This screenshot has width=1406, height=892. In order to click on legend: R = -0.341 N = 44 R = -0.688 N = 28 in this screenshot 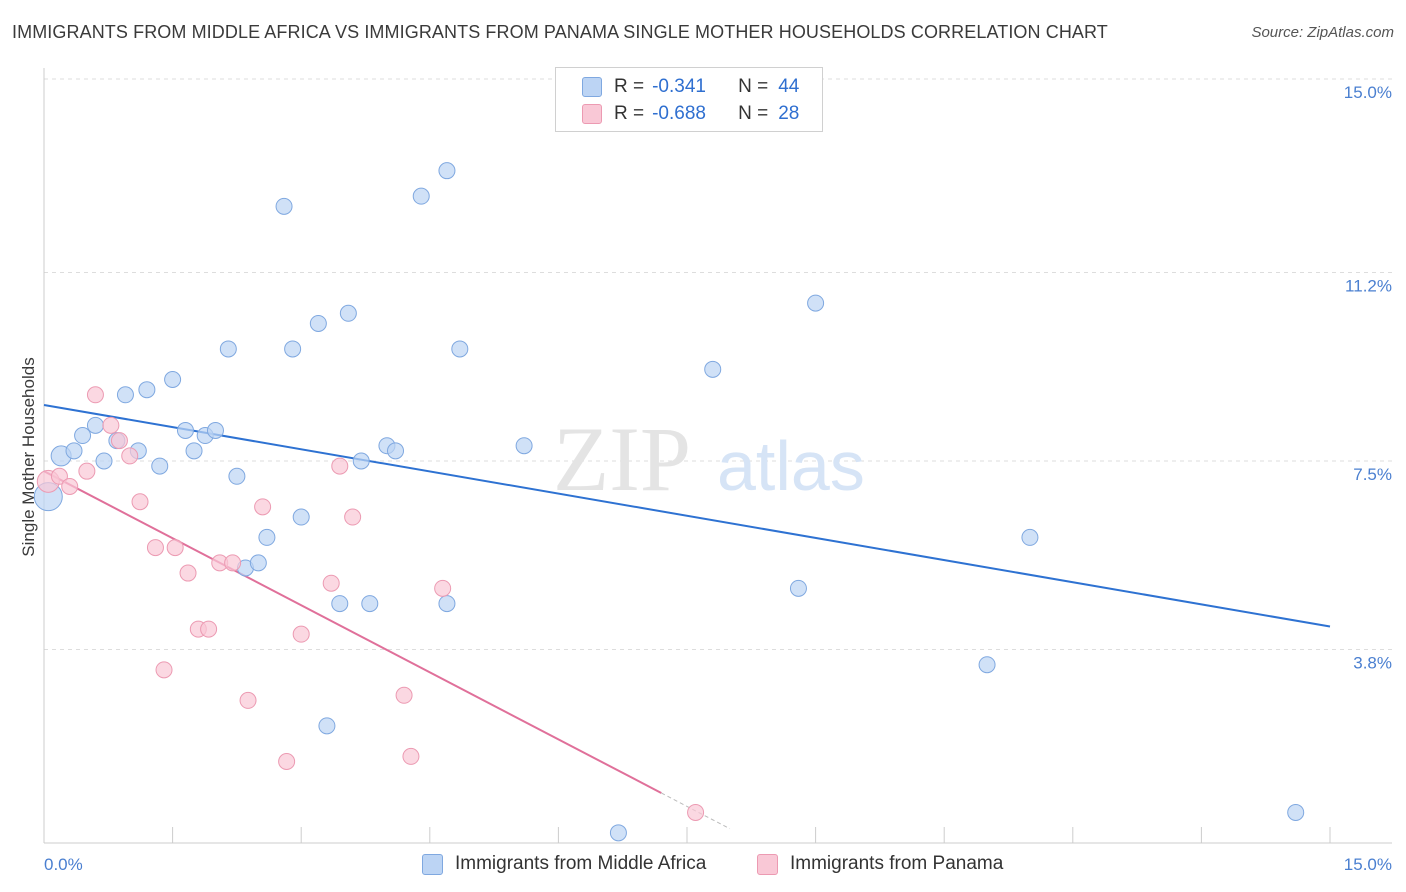, I will do `click(689, 99)`.